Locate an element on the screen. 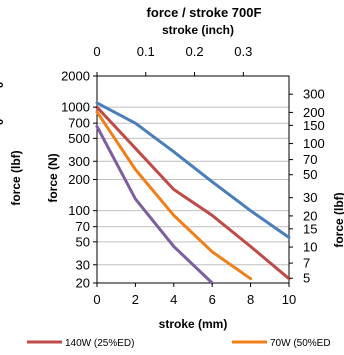 This screenshot has width=344, height=355. x-tick-label-bottom: 0 is located at coordinates (96, 299).